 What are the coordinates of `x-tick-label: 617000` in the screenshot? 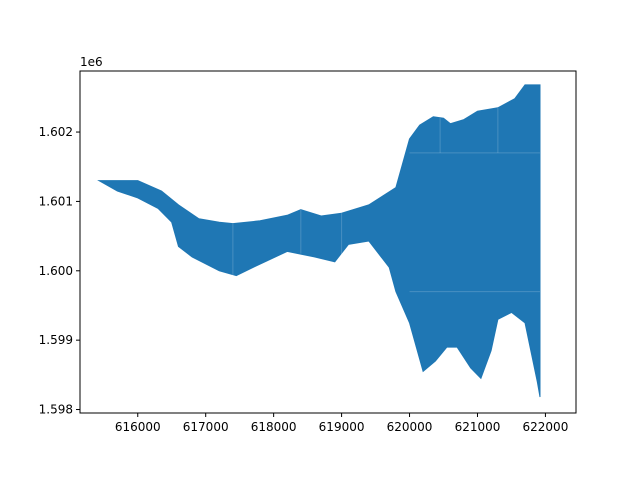 It's located at (206, 427).